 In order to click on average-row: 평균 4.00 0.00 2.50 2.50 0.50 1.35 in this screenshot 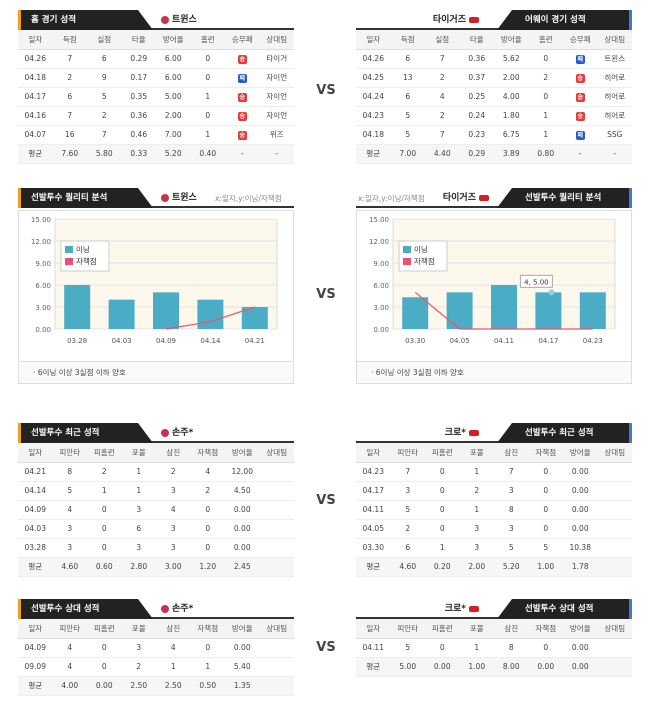, I will do `click(156, 686)`.